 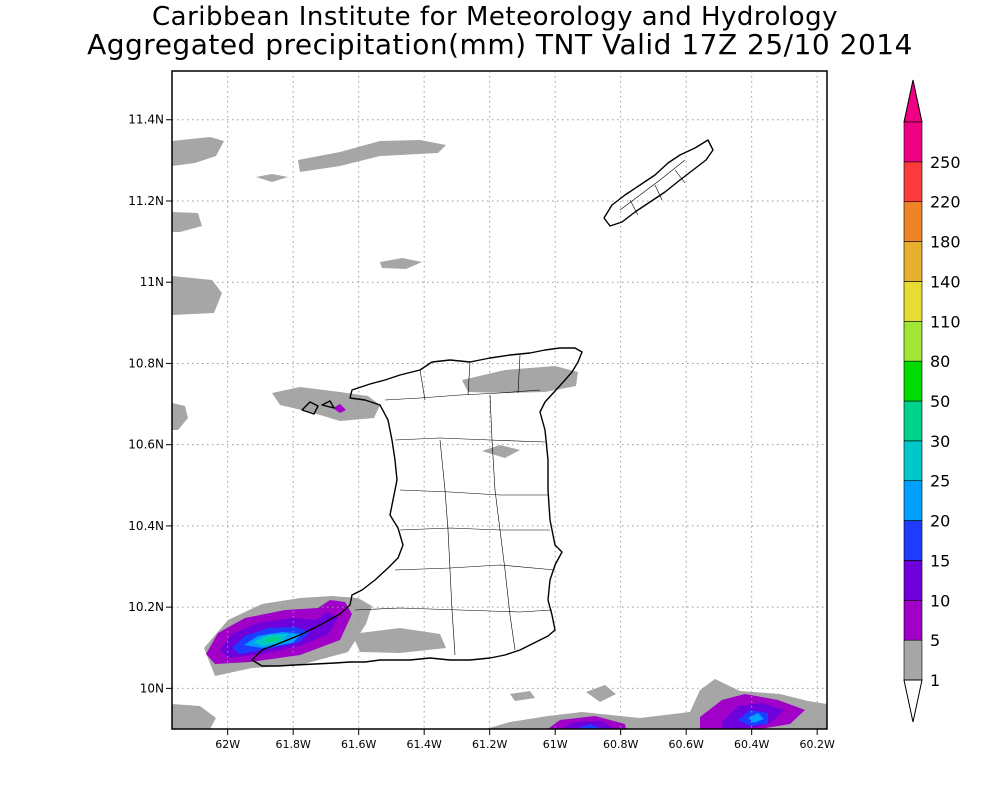 What do you see at coordinates (945, 281) in the screenshot?
I see `colorbar-label: 140` at bounding box center [945, 281].